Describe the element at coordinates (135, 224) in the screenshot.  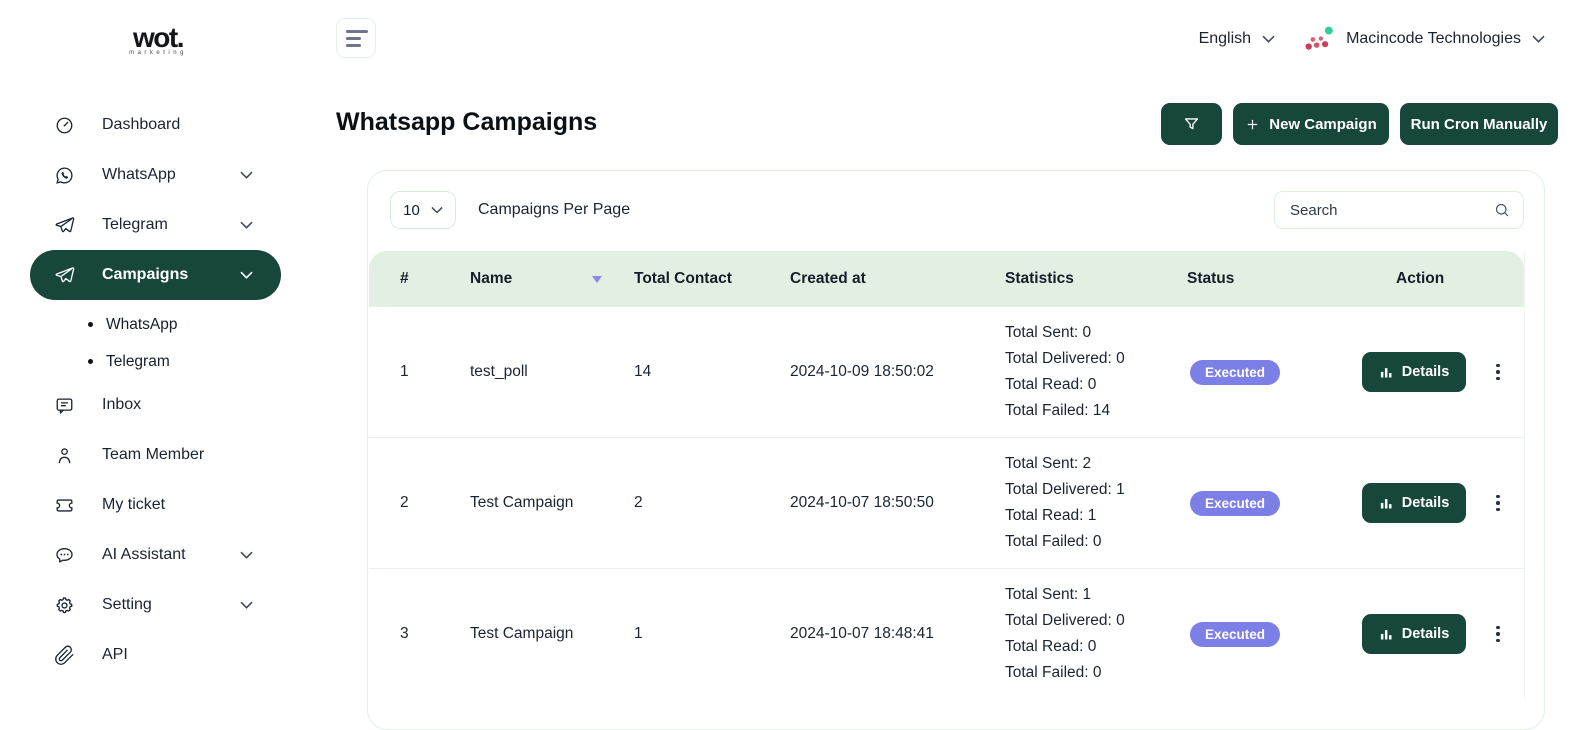
I see `sidebar-item-label: Telegram` at that location.